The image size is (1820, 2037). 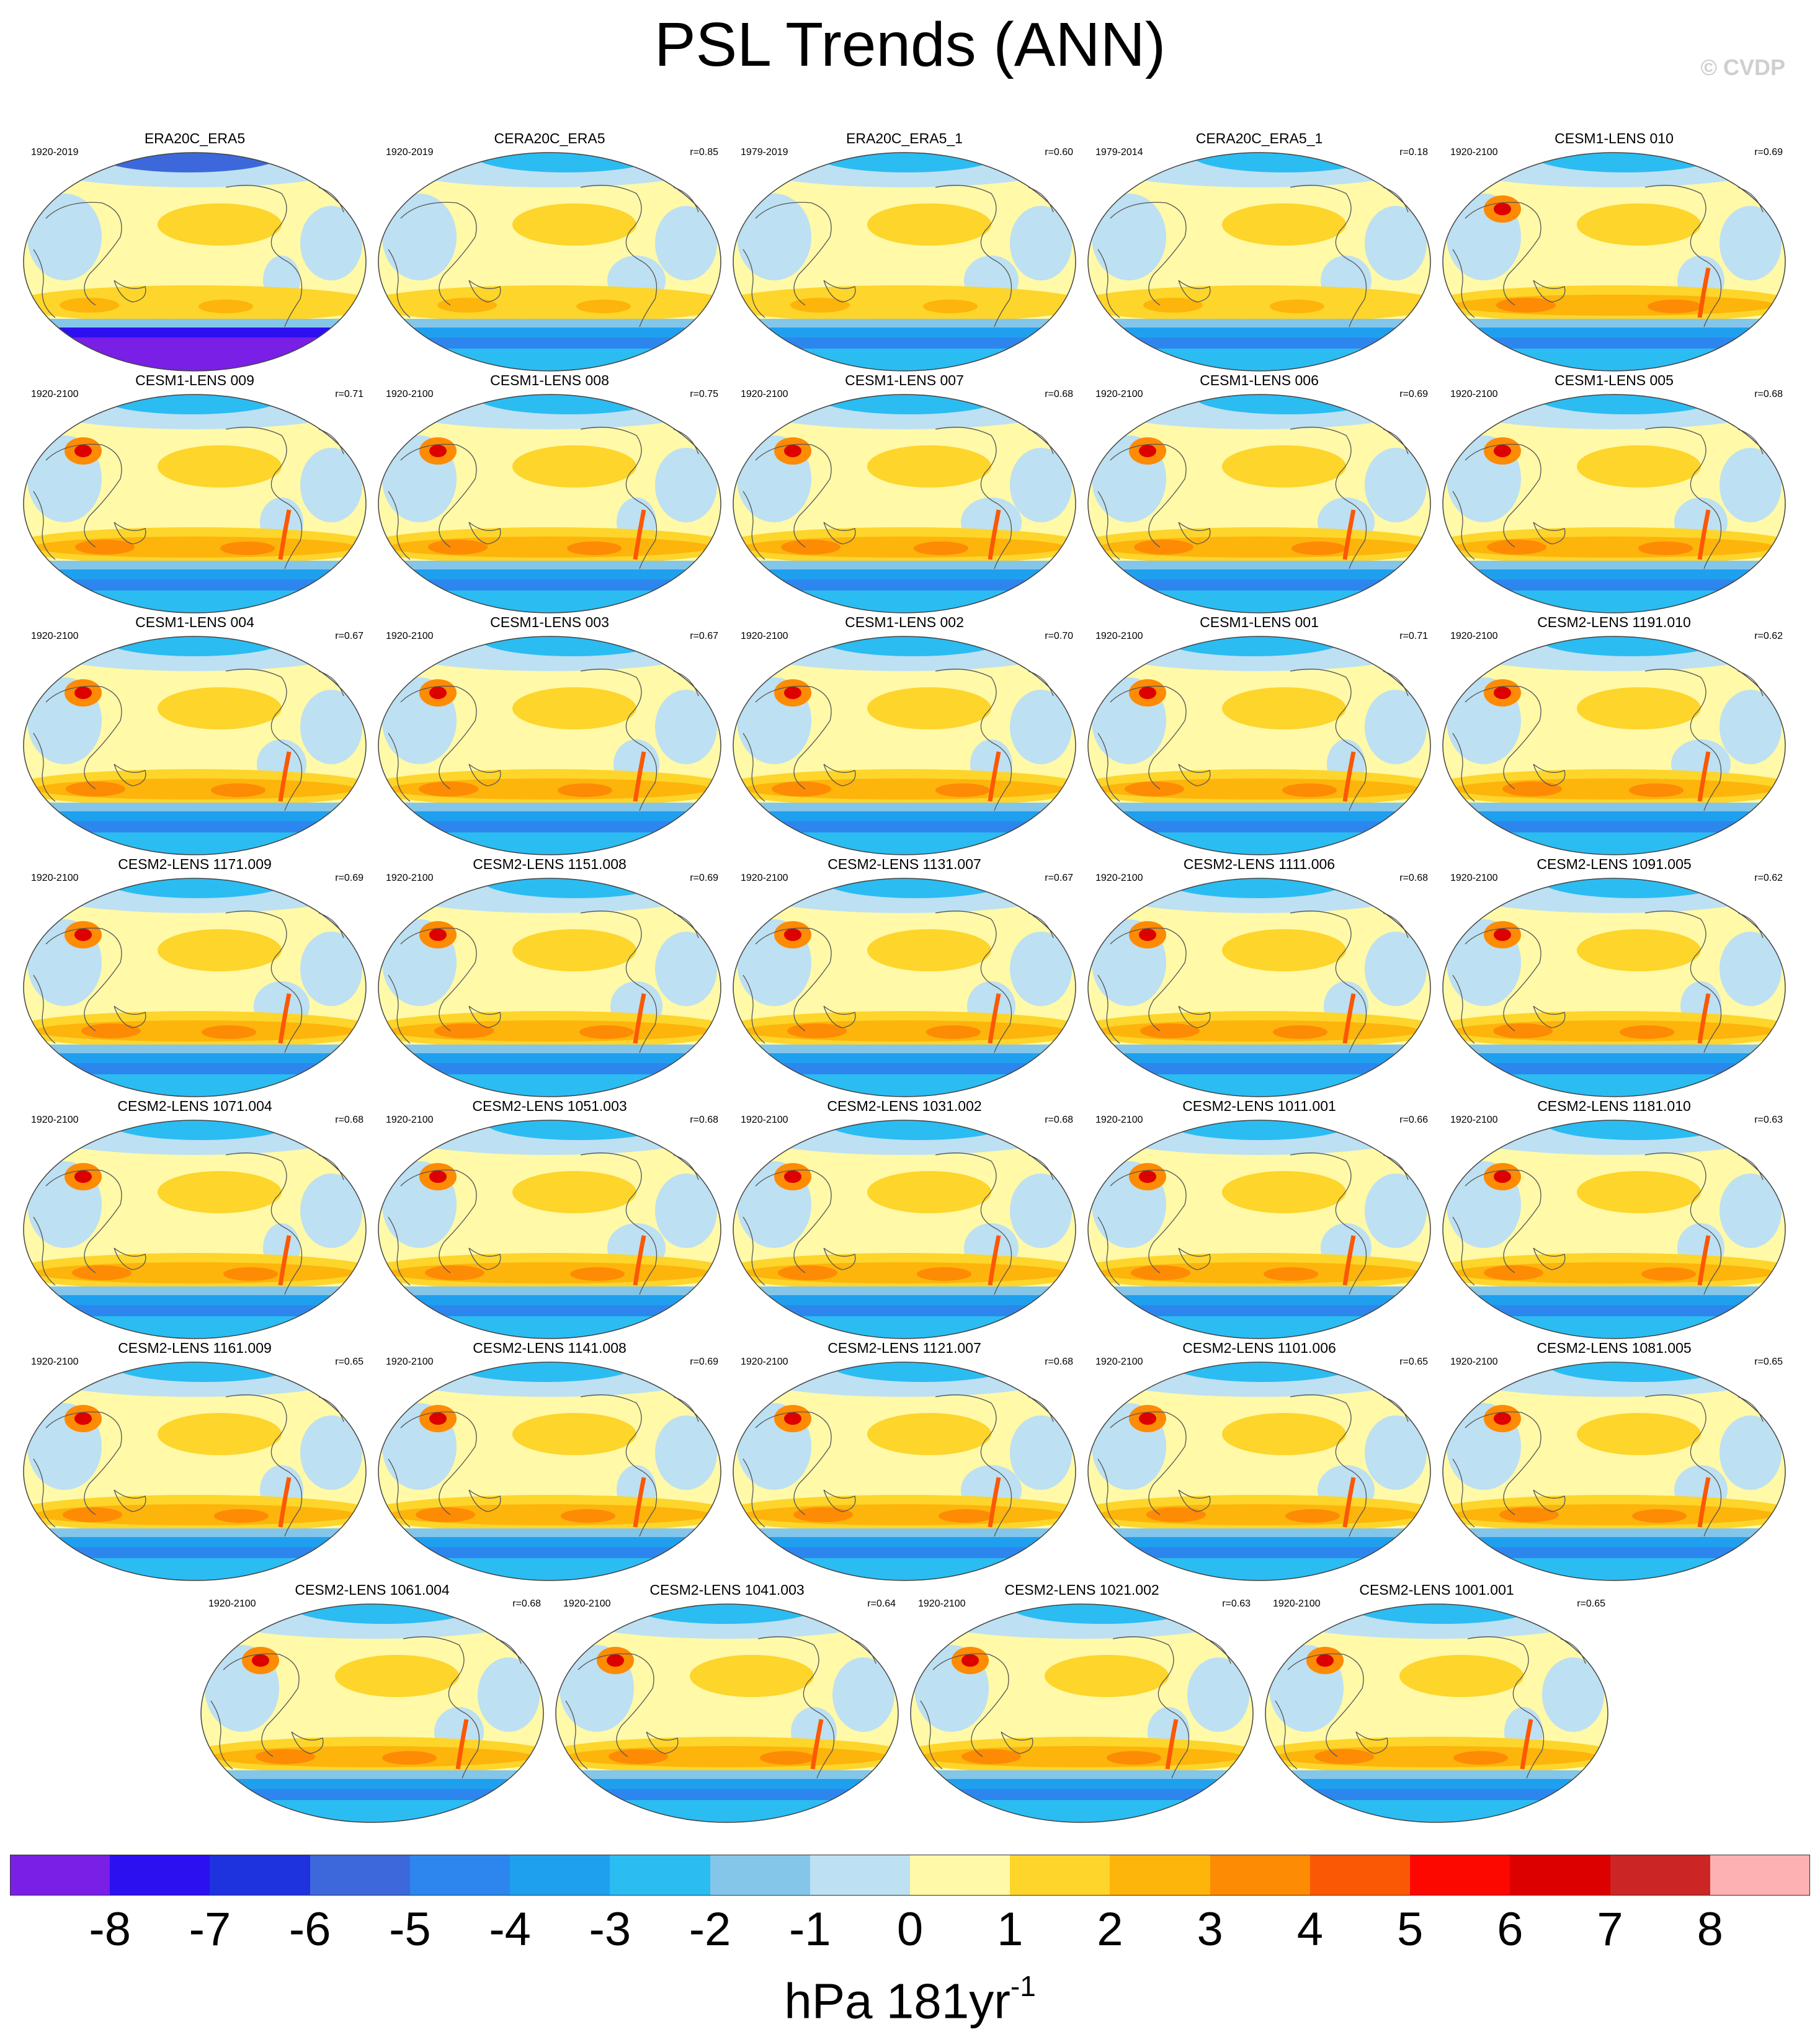 I want to click on map-panel: CESM2-LENS 1171.009 1920-2100 r=0.69, so click(x=194, y=980).